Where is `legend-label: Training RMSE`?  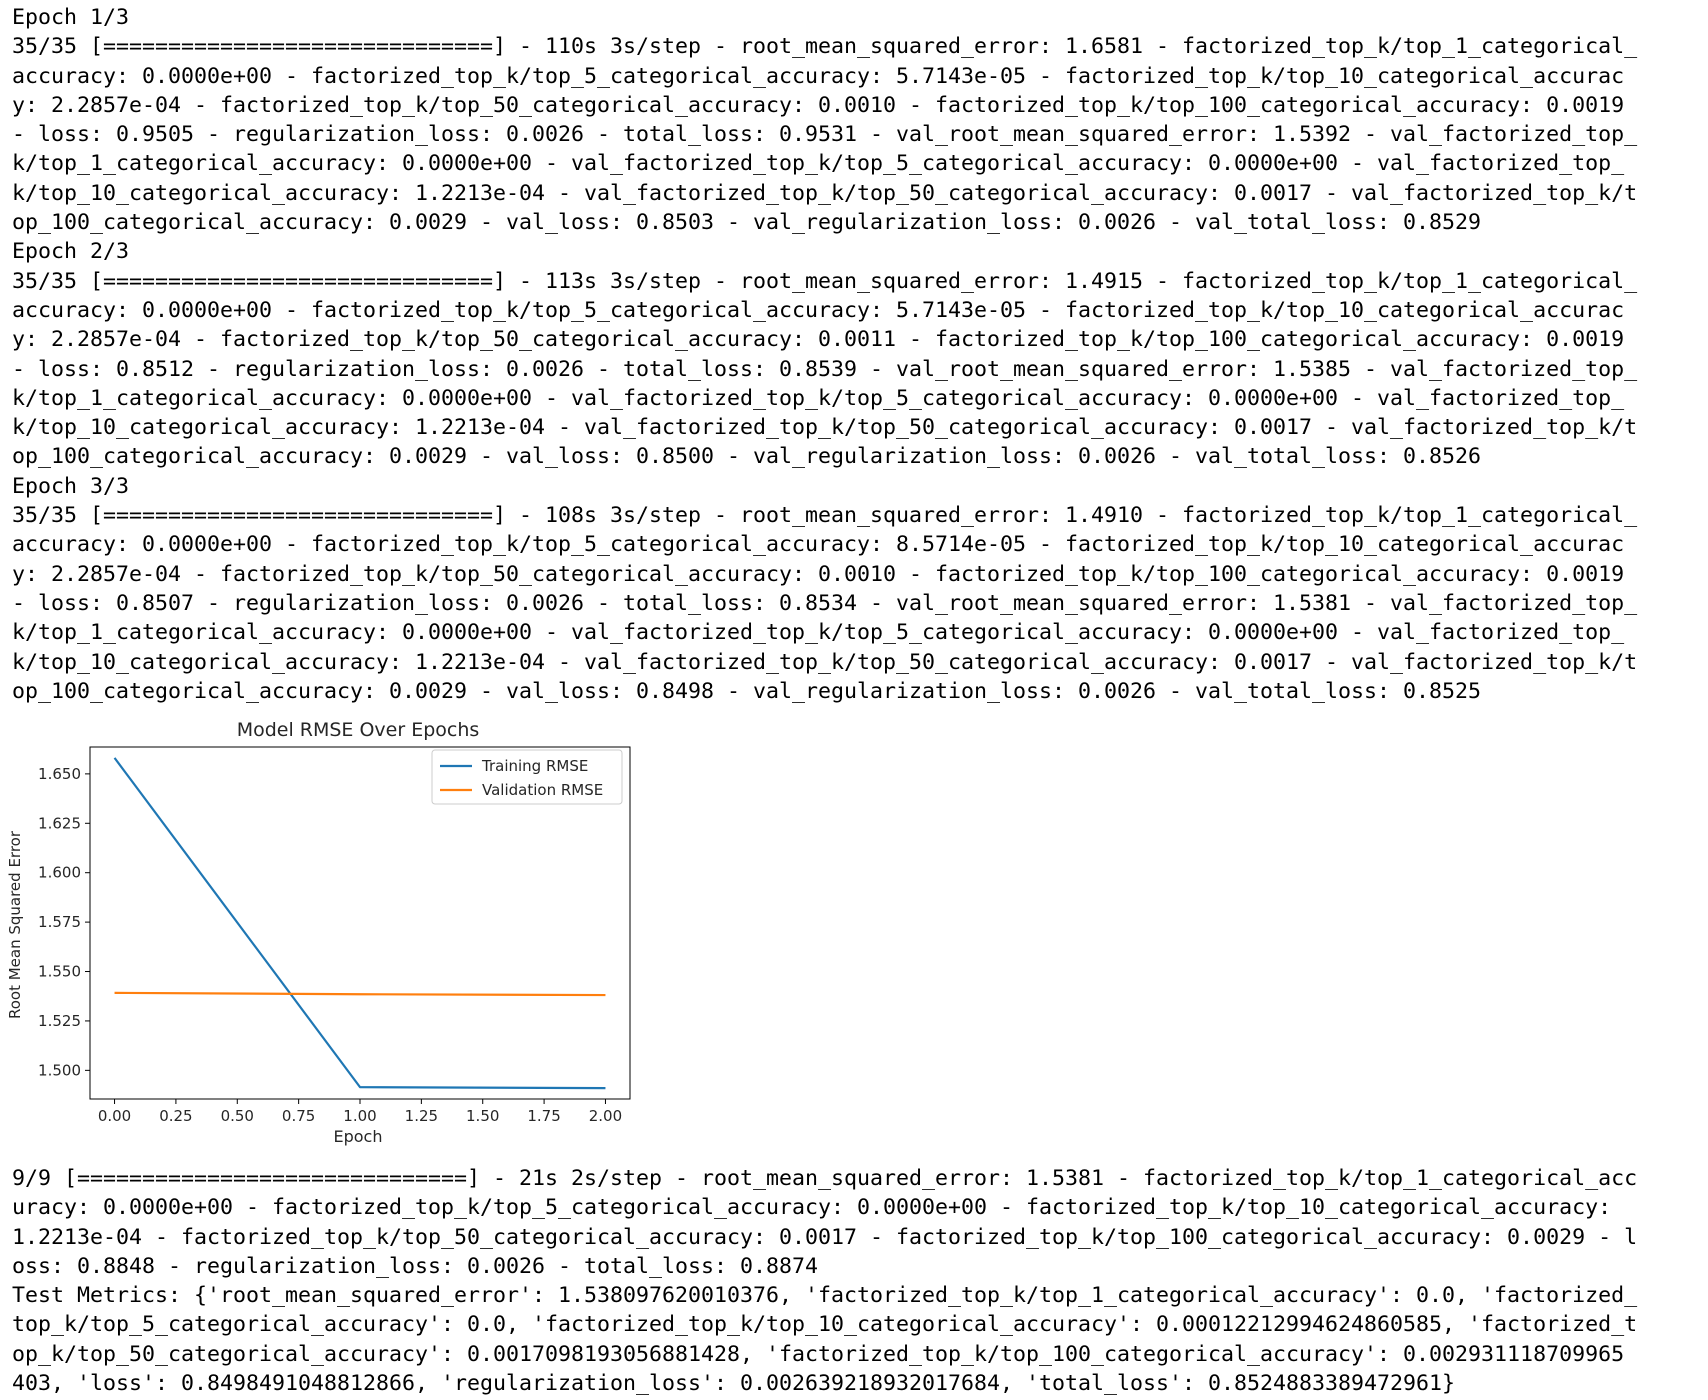 legend-label: Training RMSE is located at coordinates (534, 766).